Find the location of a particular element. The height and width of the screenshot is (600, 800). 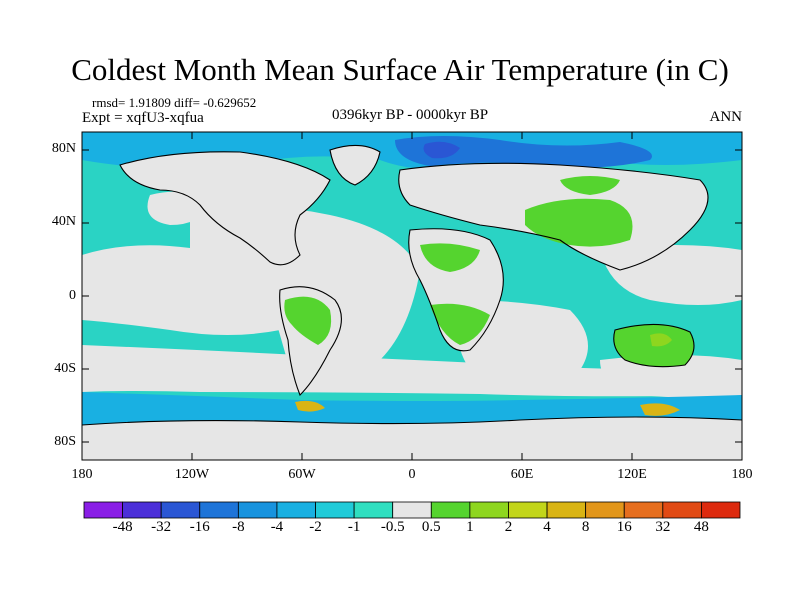

svalbard-strong-cooling is located at coordinates (441, 150).